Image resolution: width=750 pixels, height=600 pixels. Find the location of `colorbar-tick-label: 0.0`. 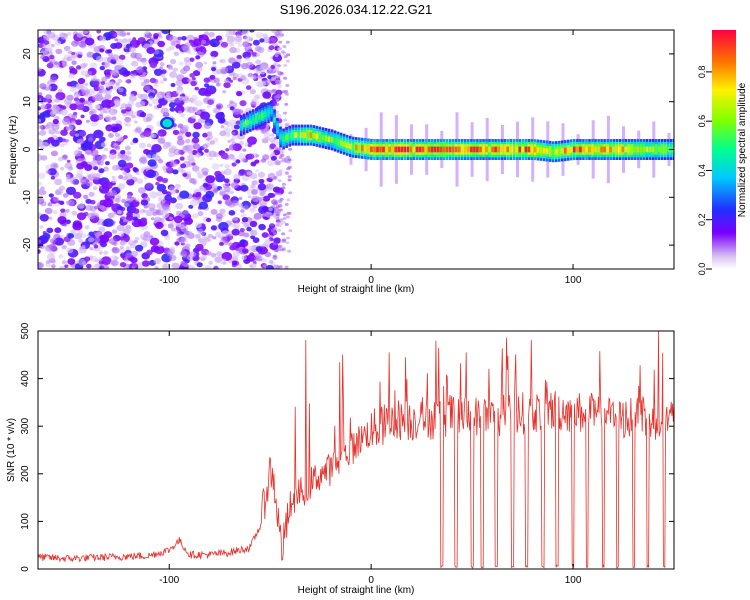

colorbar-tick-label: 0.0 is located at coordinates (702, 269).